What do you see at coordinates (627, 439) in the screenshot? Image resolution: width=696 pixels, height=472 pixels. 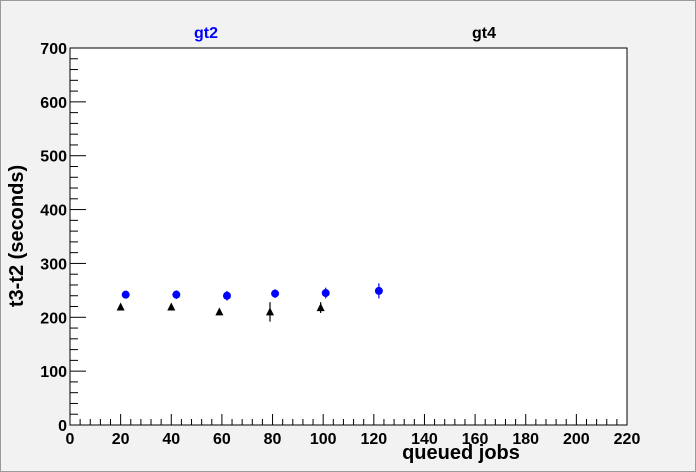 I see `x-tick-label: 220` at bounding box center [627, 439].